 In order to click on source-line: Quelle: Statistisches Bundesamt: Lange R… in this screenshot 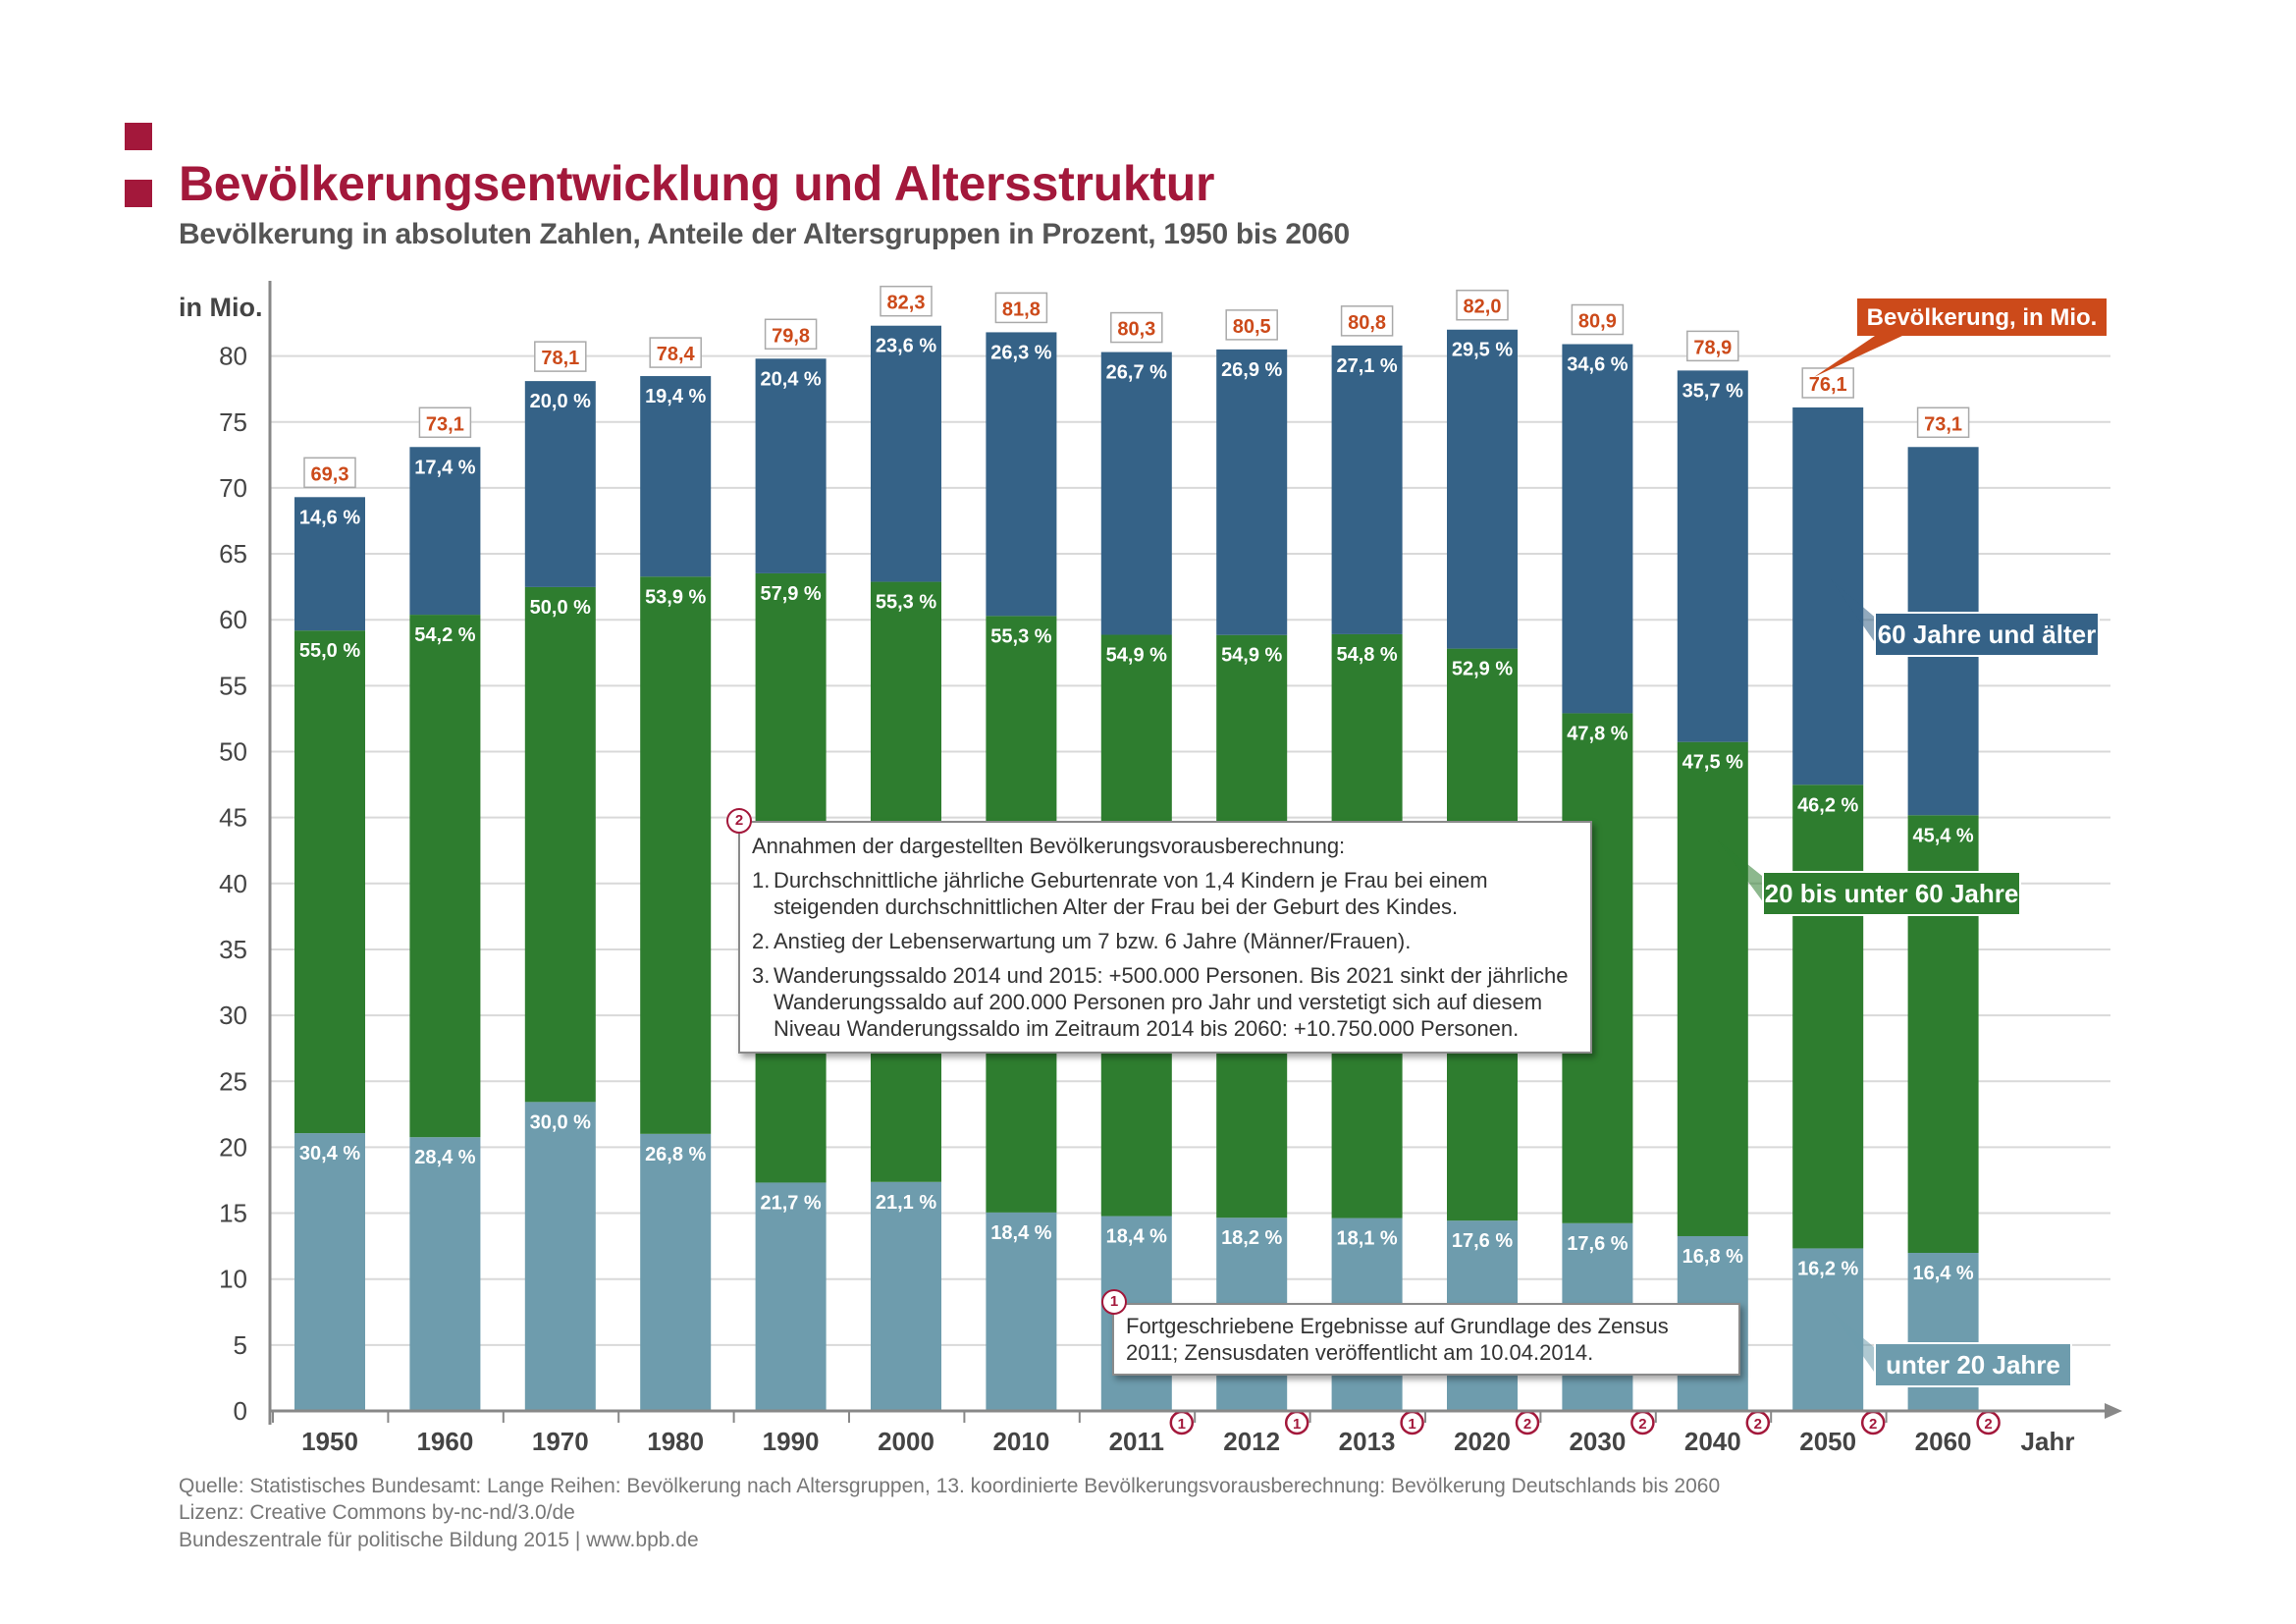, I will do `click(950, 1486)`.